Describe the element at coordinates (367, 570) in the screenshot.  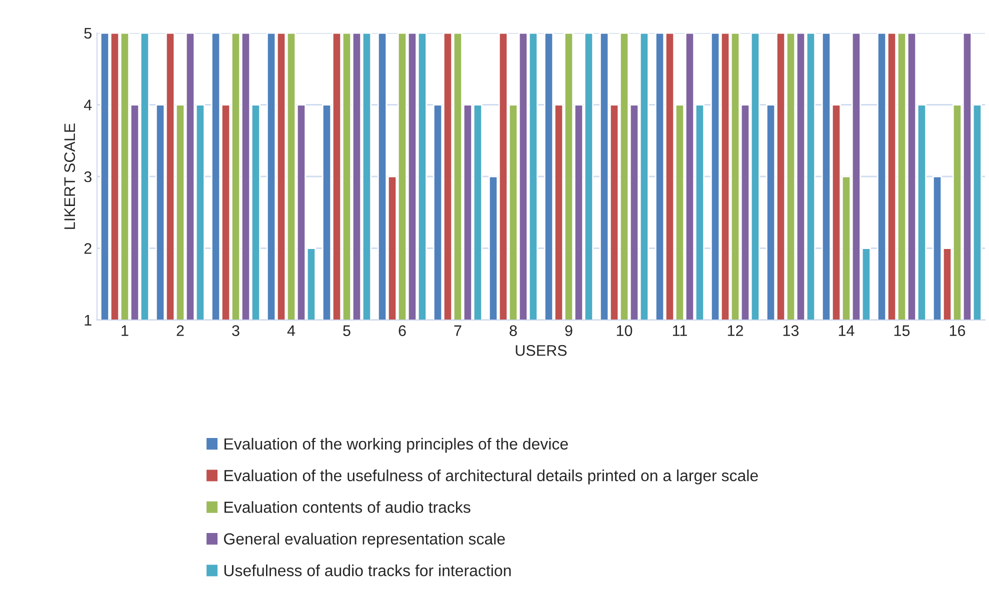
I see `legend-label: Usefulness of audio tracks for interaction` at that location.